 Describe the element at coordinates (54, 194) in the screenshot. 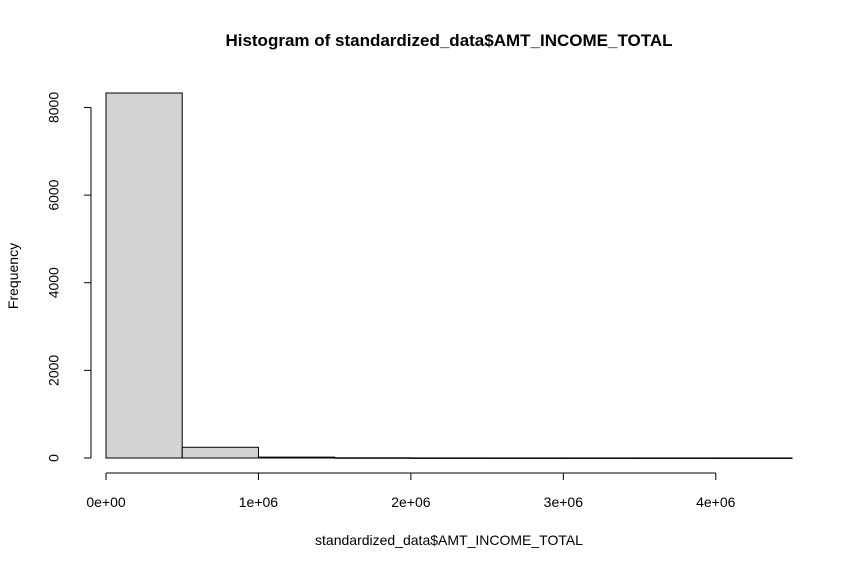

I see `y-tick-label-3: 6000` at that location.